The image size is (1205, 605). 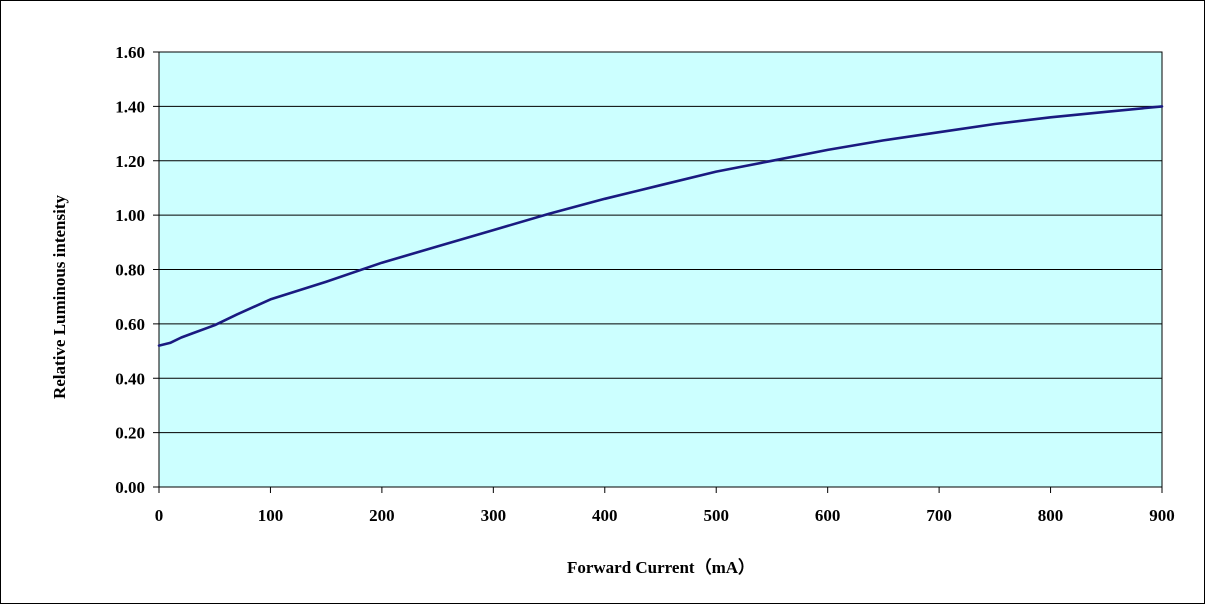 I want to click on y-tick-label: 0.40, so click(x=130, y=378).